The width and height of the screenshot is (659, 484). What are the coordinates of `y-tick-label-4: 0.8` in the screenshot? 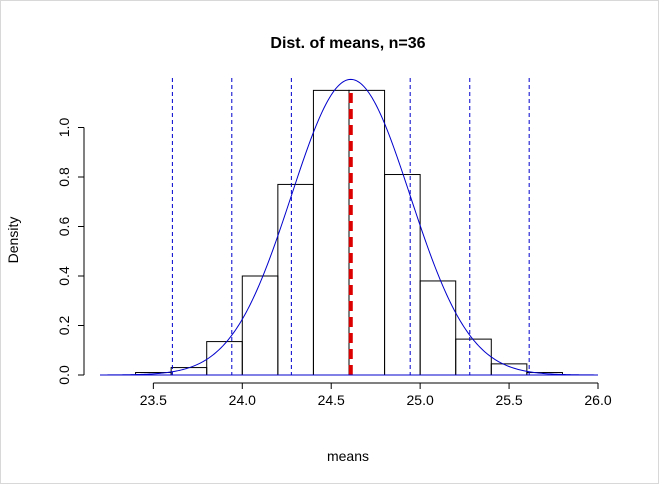 It's located at (64, 177).